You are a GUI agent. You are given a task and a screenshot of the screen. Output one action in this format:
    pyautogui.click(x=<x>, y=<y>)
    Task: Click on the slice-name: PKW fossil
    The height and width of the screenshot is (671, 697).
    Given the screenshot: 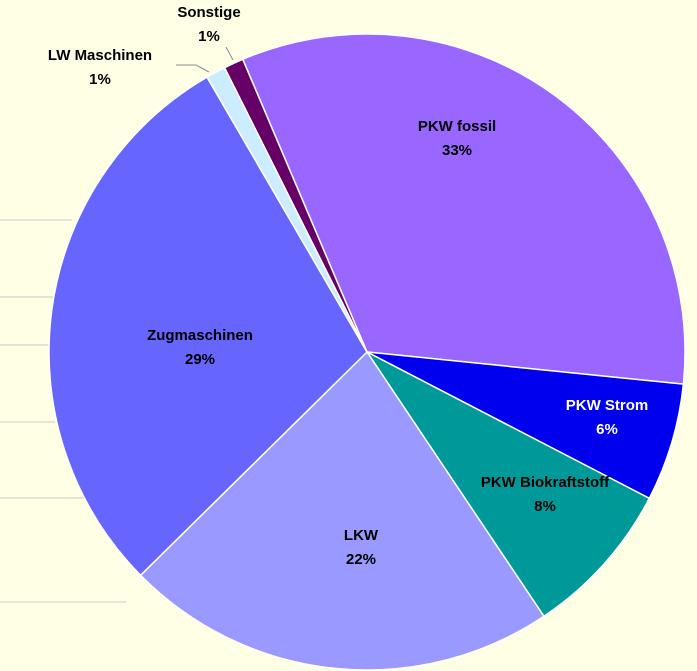 What is the action you would take?
    pyautogui.click(x=457, y=126)
    